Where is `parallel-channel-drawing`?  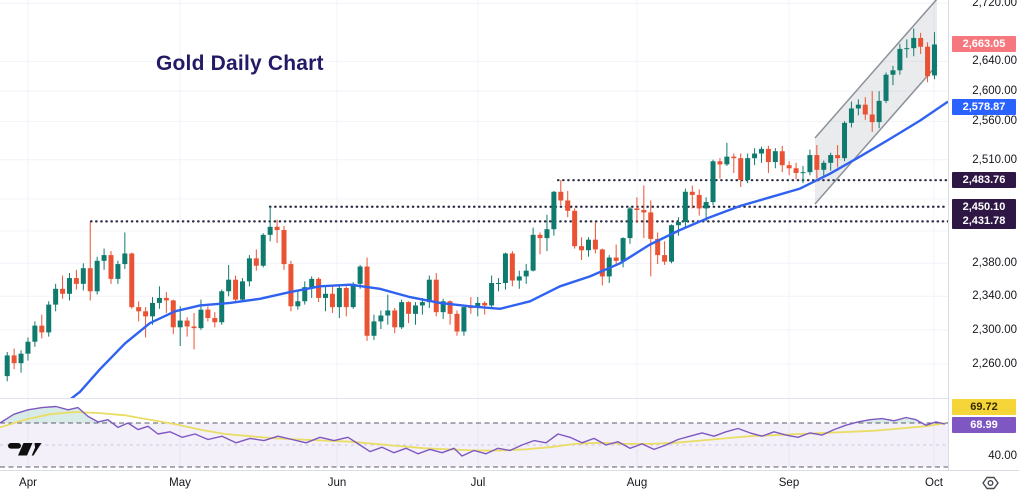
parallel-channel-drawing is located at coordinates (876, 102).